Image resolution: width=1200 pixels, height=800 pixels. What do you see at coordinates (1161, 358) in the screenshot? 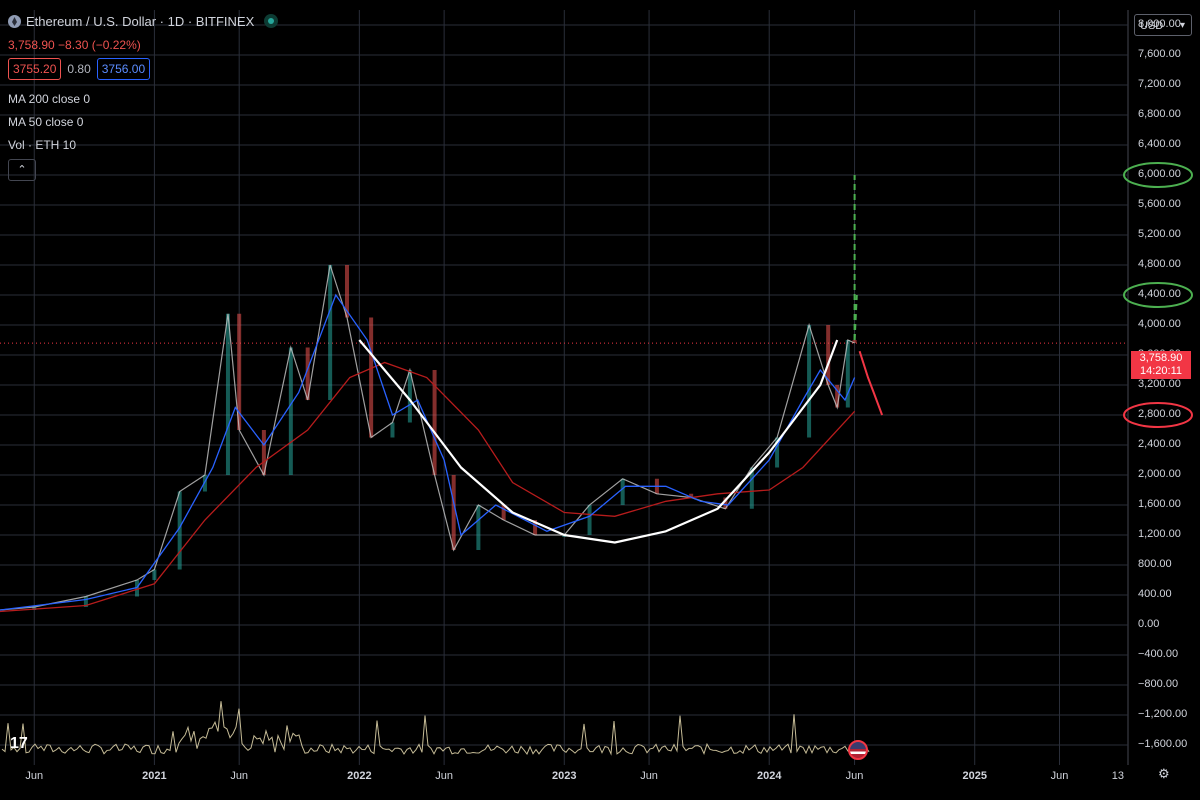
I see `current-price-value: 3,758.90` at bounding box center [1161, 358].